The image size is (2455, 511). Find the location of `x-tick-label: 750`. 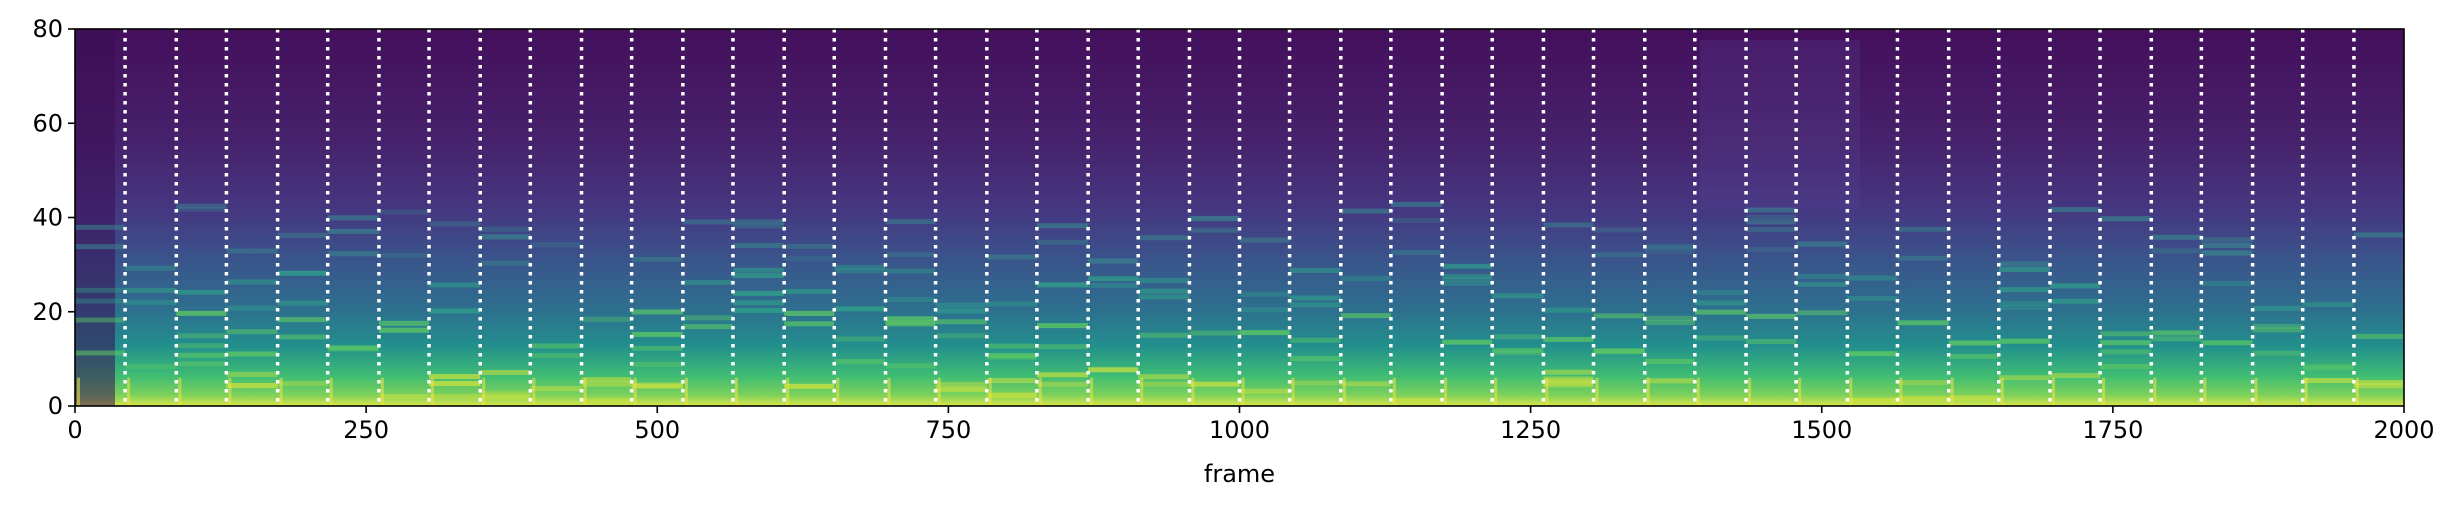

x-tick-label: 750 is located at coordinates (948, 430).